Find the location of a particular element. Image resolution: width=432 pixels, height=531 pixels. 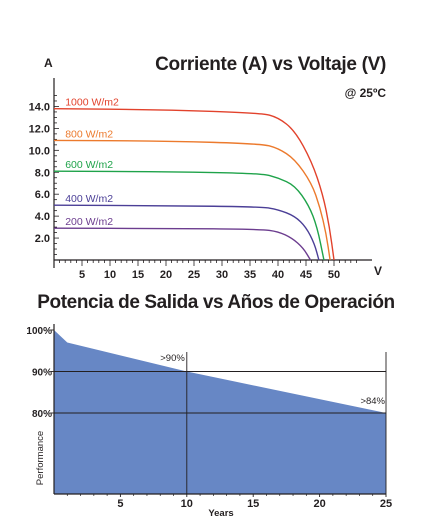

iv-y-axis-unit: A is located at coordinates (48, 63).